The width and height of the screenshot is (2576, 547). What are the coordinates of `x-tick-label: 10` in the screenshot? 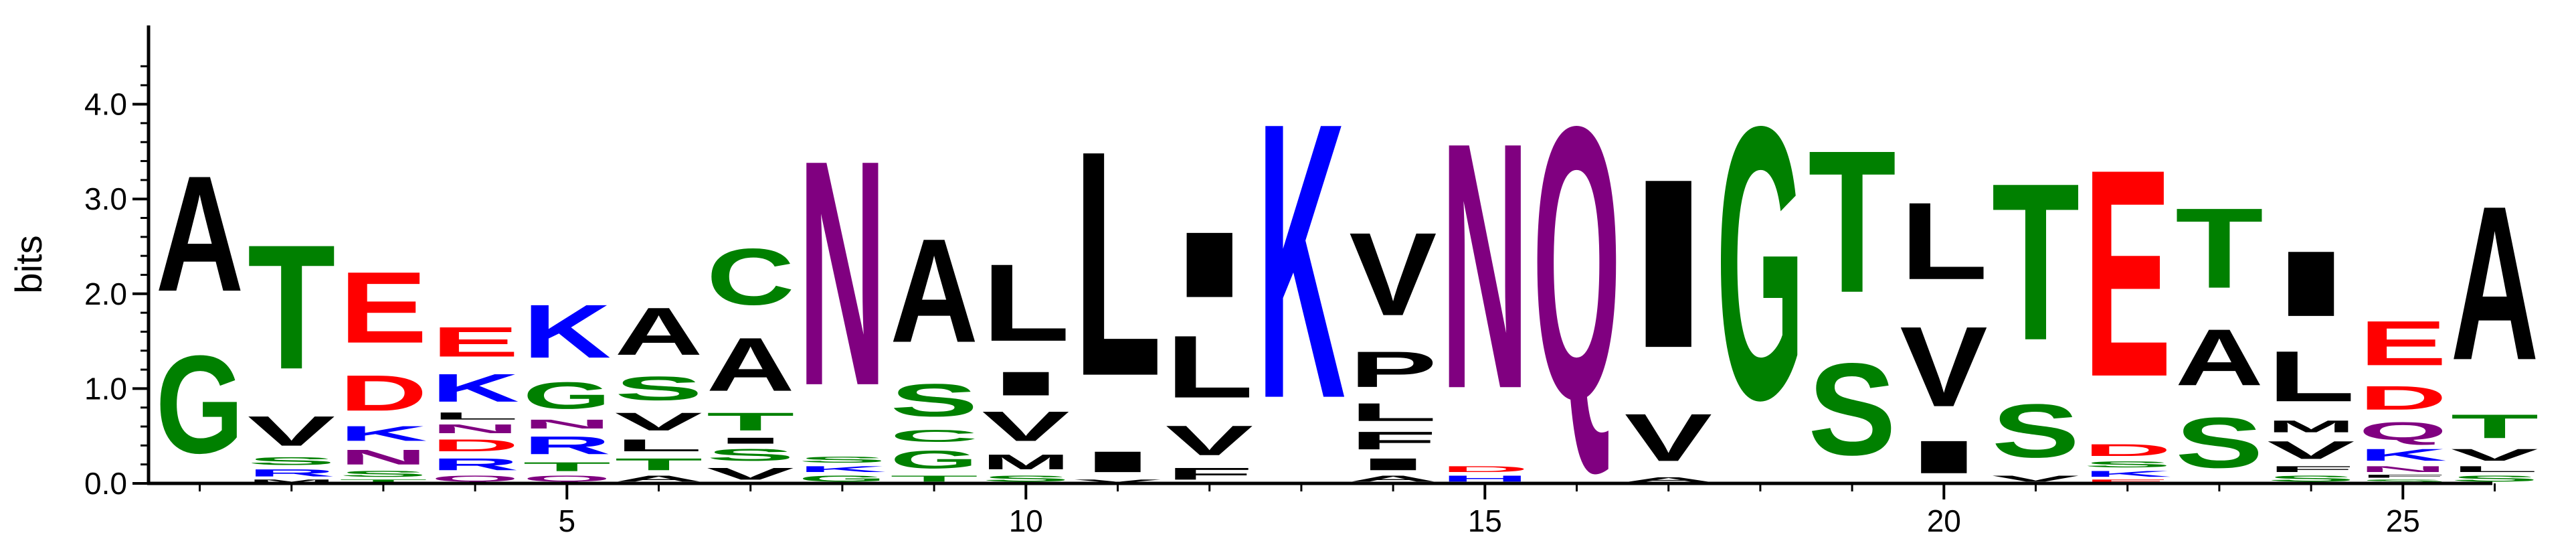 It's located at (1026, 520).